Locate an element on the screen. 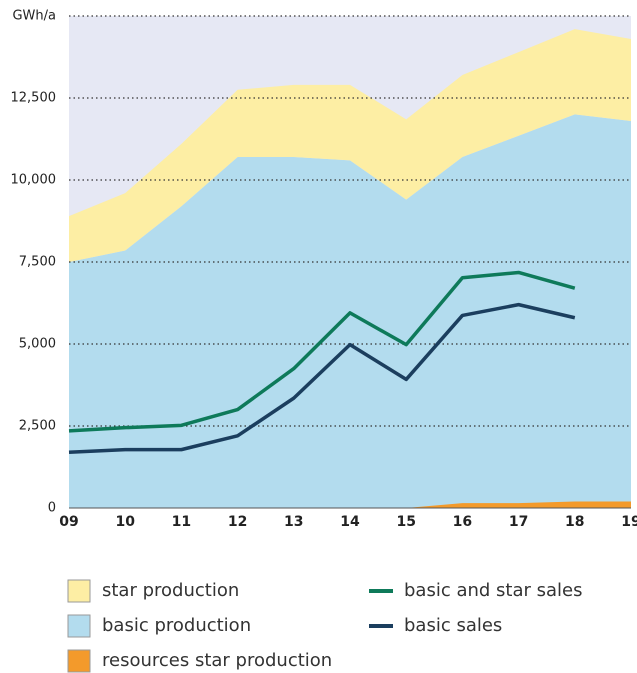  x-tick-label: 16 is located at coordinates (462, 522).